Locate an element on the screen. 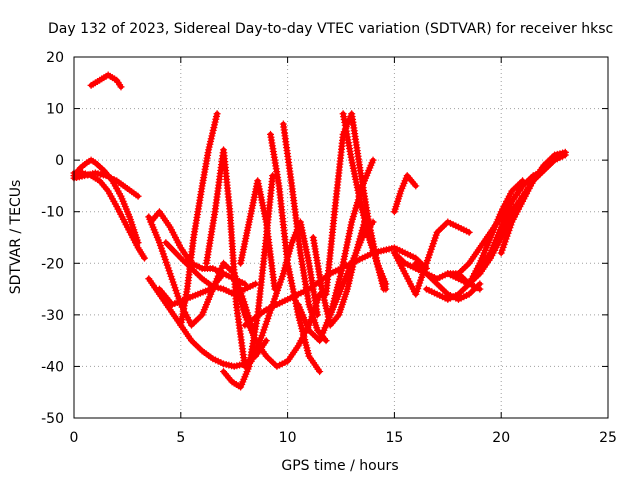 The height and width of the screenshot is (480, 640). series-s14 is located at coordinates (258, 235).